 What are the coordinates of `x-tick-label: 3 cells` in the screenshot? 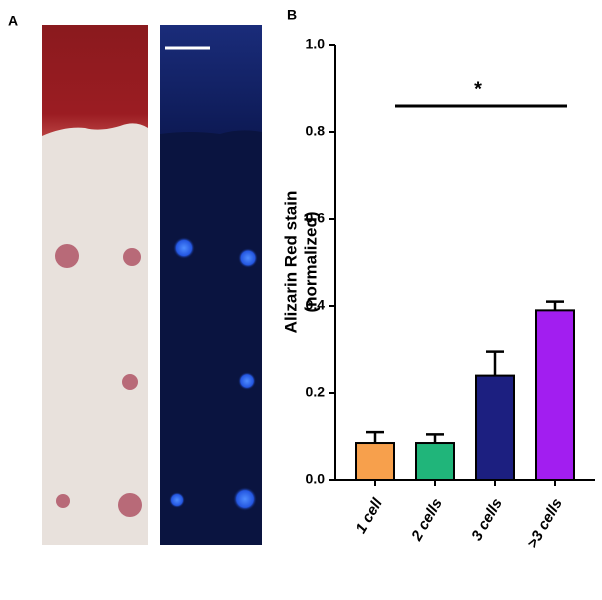 It's located at (487, 519).